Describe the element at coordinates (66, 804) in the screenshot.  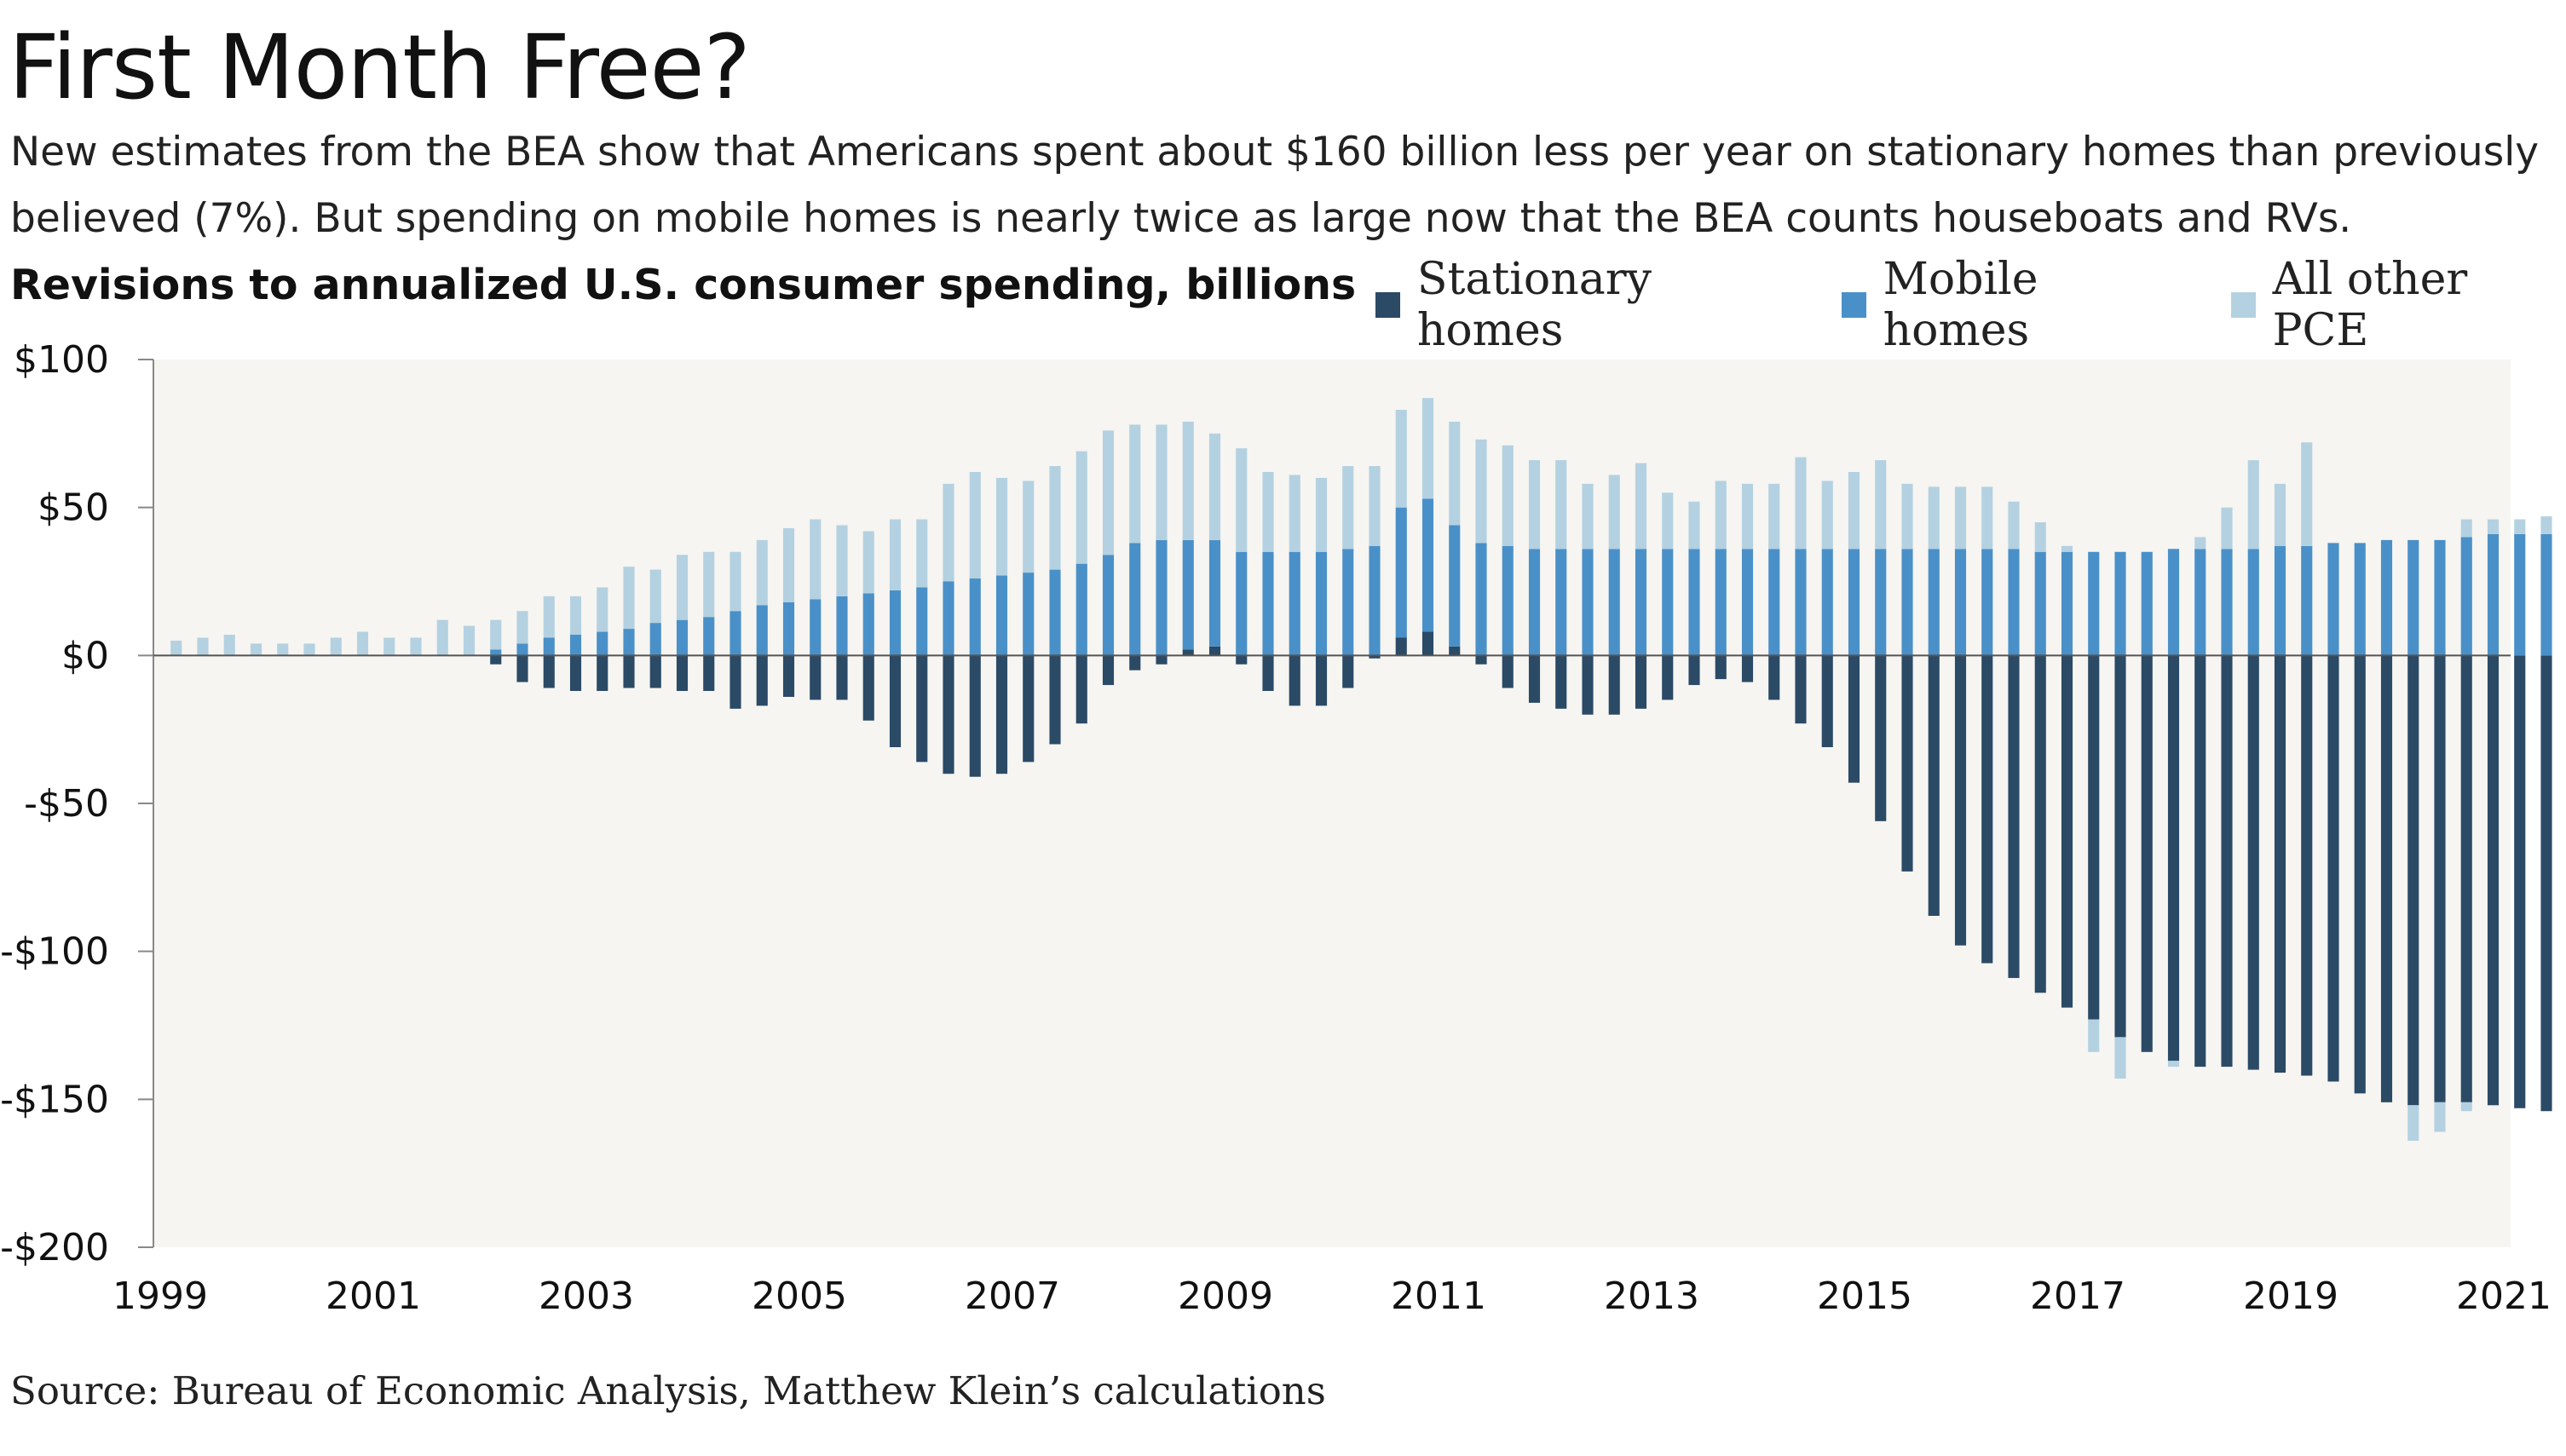
I see `y-tick-label: -$50` at that location.